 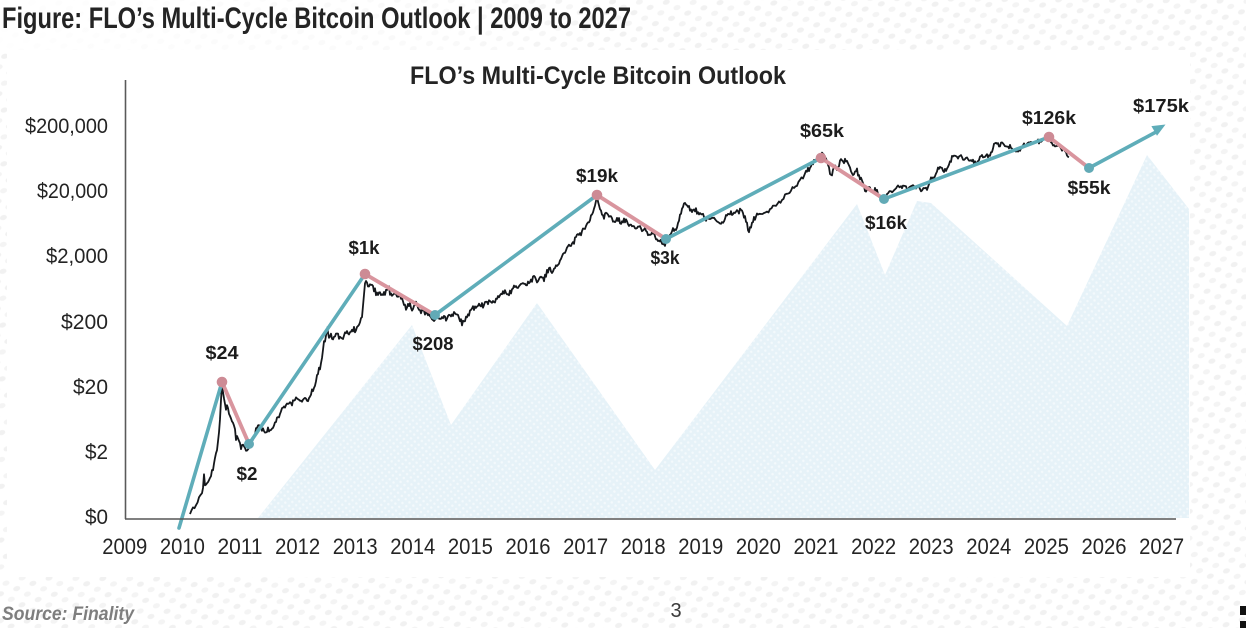 I want to click on svg-text: 2013, so click(x=355, y=546).